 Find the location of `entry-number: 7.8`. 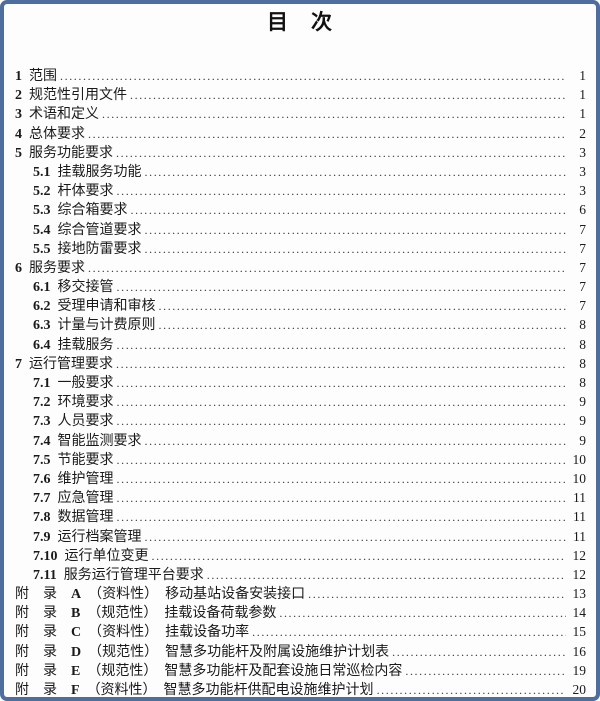

entry-number: 7.8 is located at coordinates (42, 518).